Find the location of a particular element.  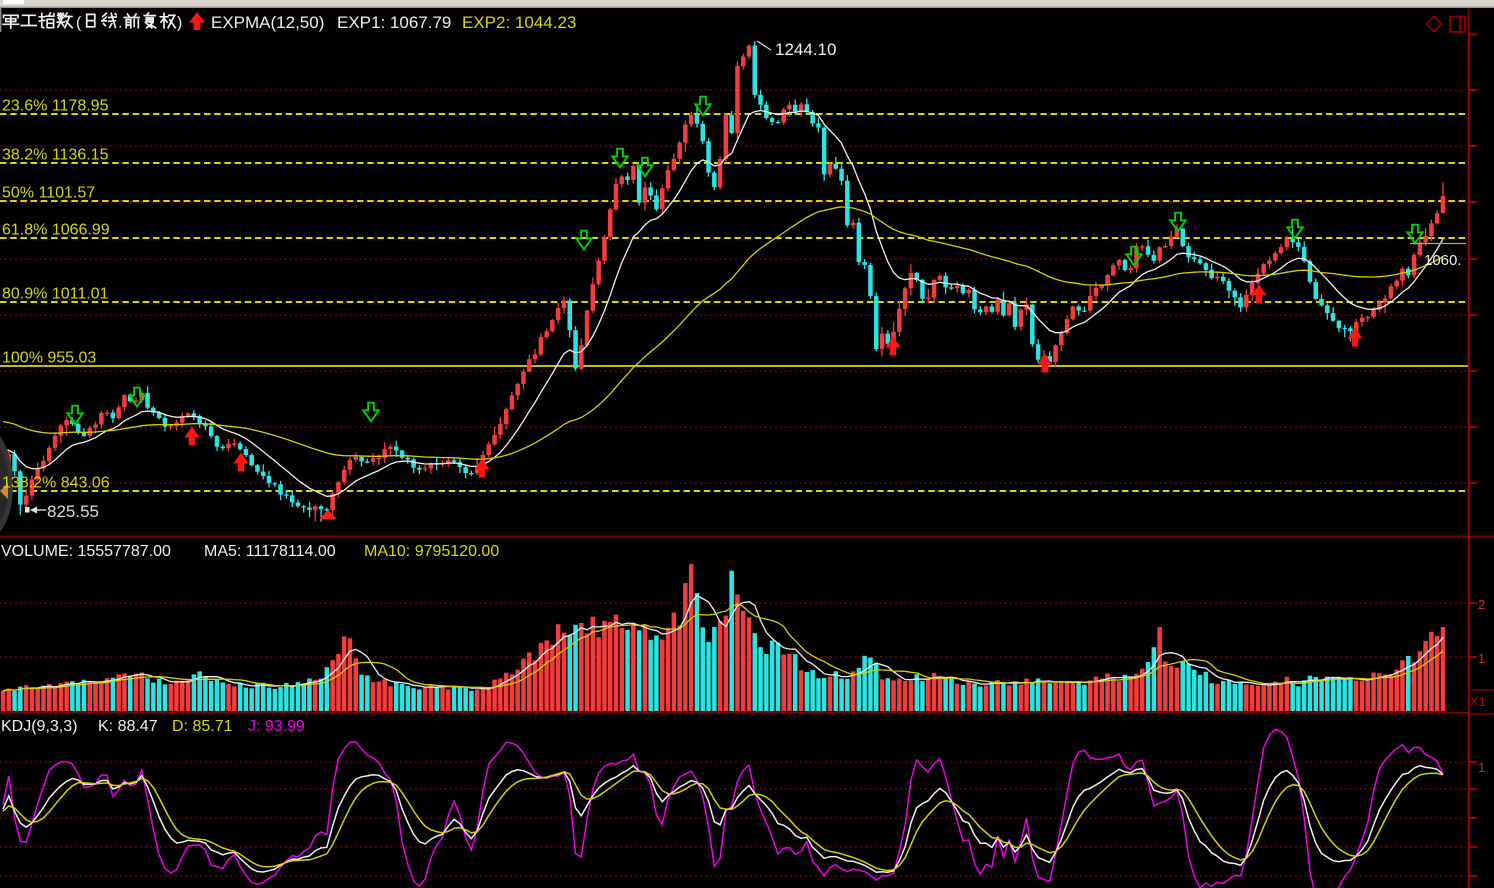

svg-text: MA5: 11178114.00 is located at coordinates (270, 551).